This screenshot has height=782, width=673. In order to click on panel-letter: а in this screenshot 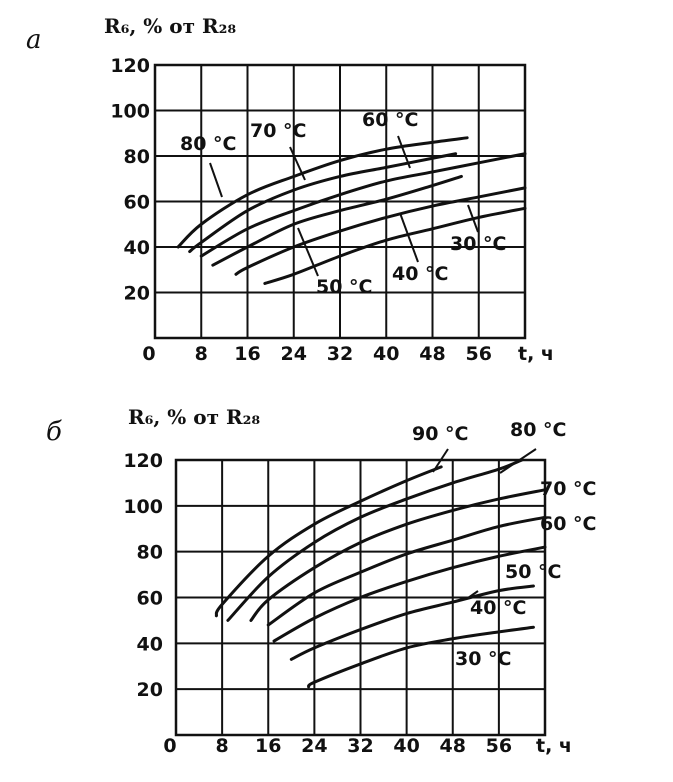, I will do `click(34, 40)`.